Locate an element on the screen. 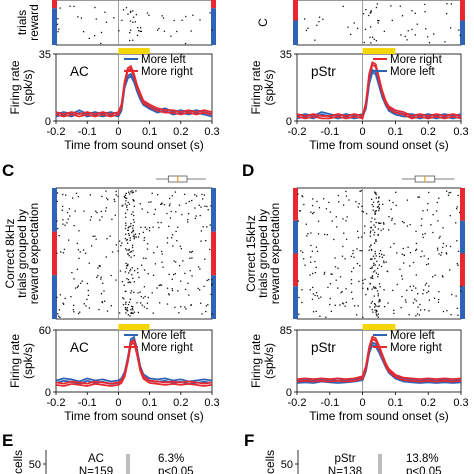 This screenshot has width=474, height=474. raster-group-bar-right is located at coordinates (213, 297).